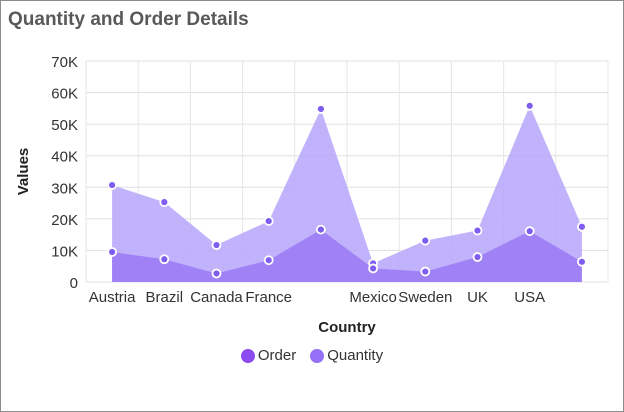 The height and width of the screenshot is (412, 624). I want to click on area-order, so click(347, 255).